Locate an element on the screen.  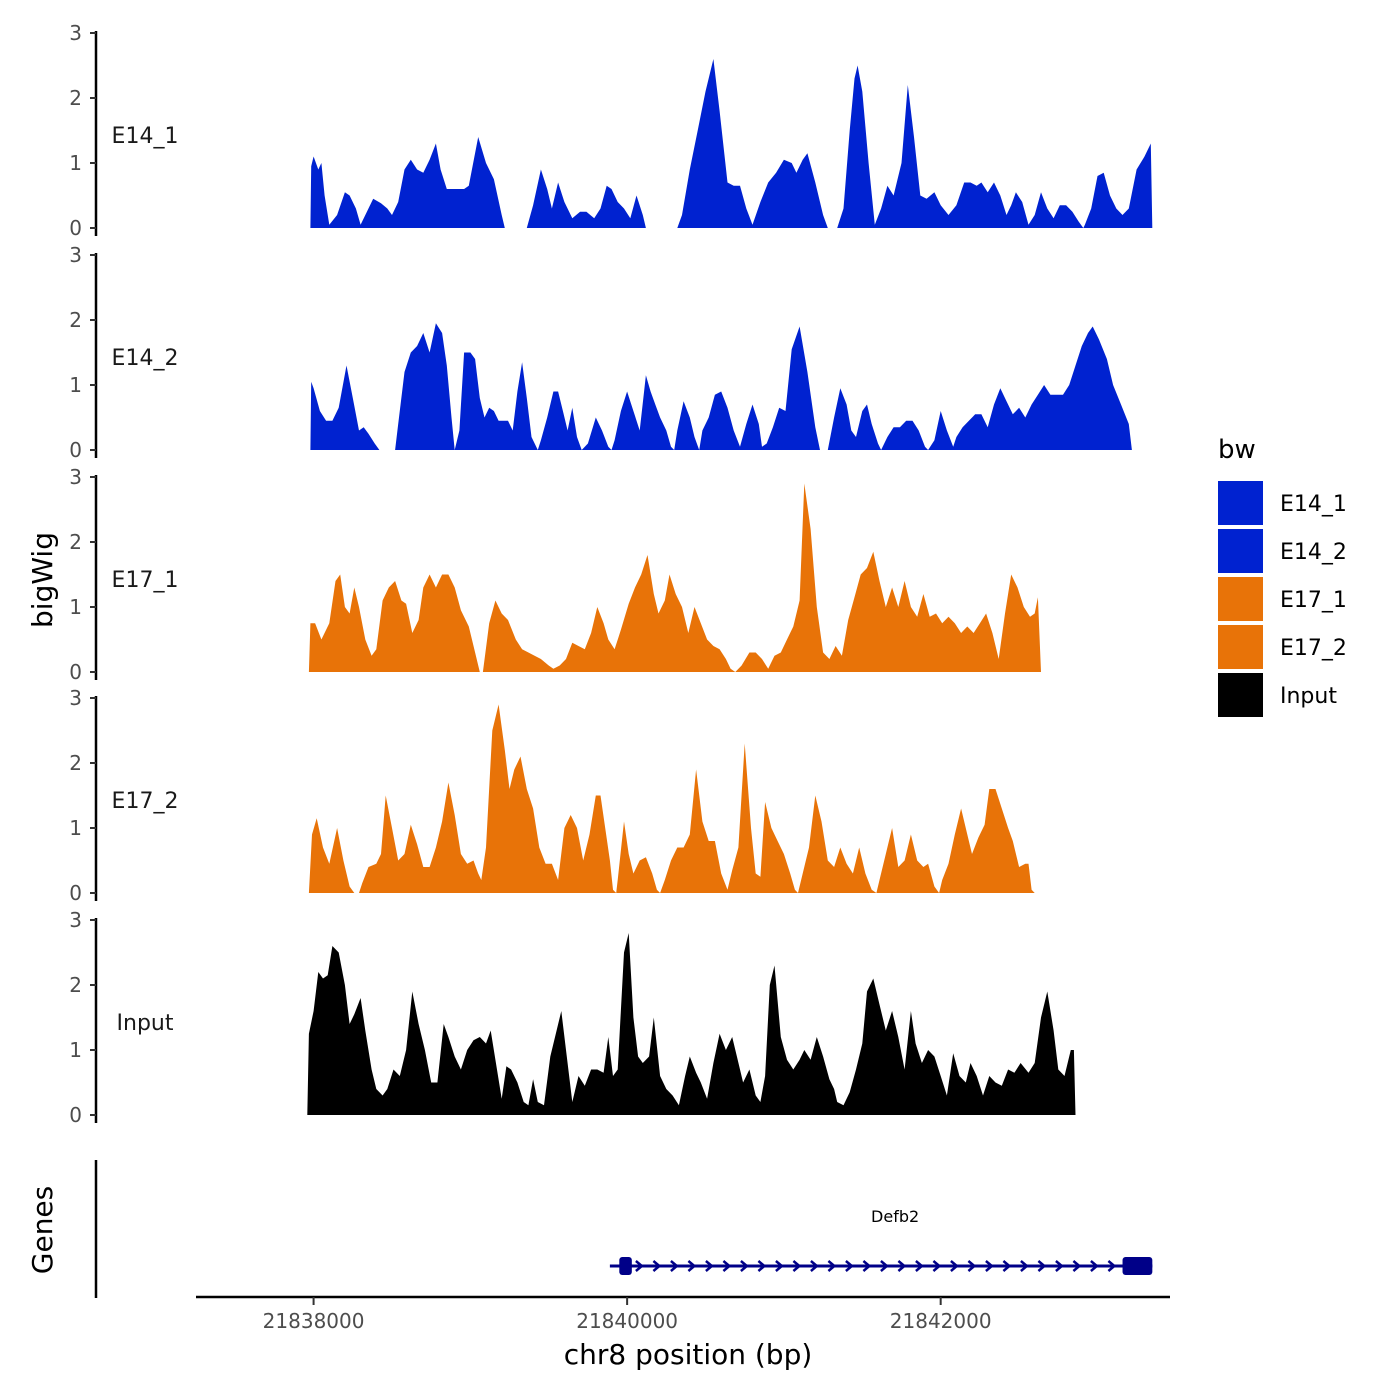
track-label: E17_1 is located at coordinates (145, 580).